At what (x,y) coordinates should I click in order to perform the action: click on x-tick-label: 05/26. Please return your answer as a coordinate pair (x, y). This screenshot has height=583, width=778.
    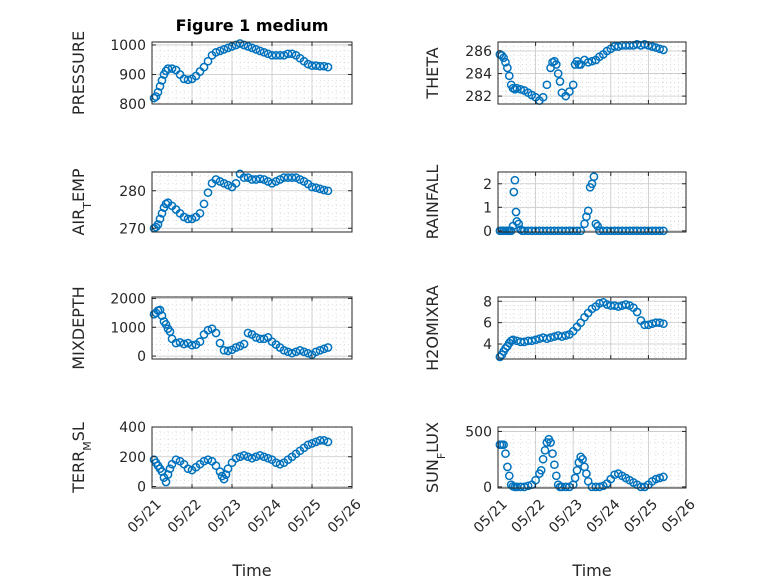
    Looking at the image, I should click on (345, 516).